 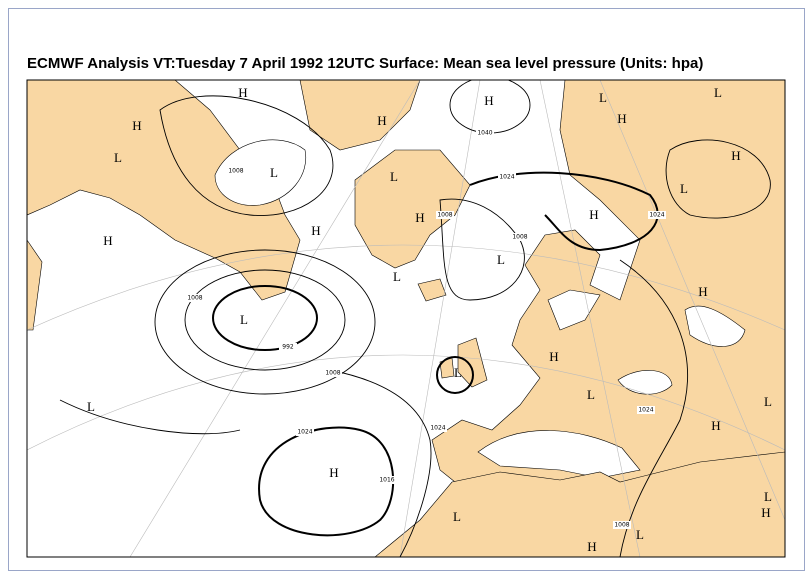 What do you see at coordinates (35, 285) in the screenshot?
I see `na-coast` at bounding box center [35, 285].